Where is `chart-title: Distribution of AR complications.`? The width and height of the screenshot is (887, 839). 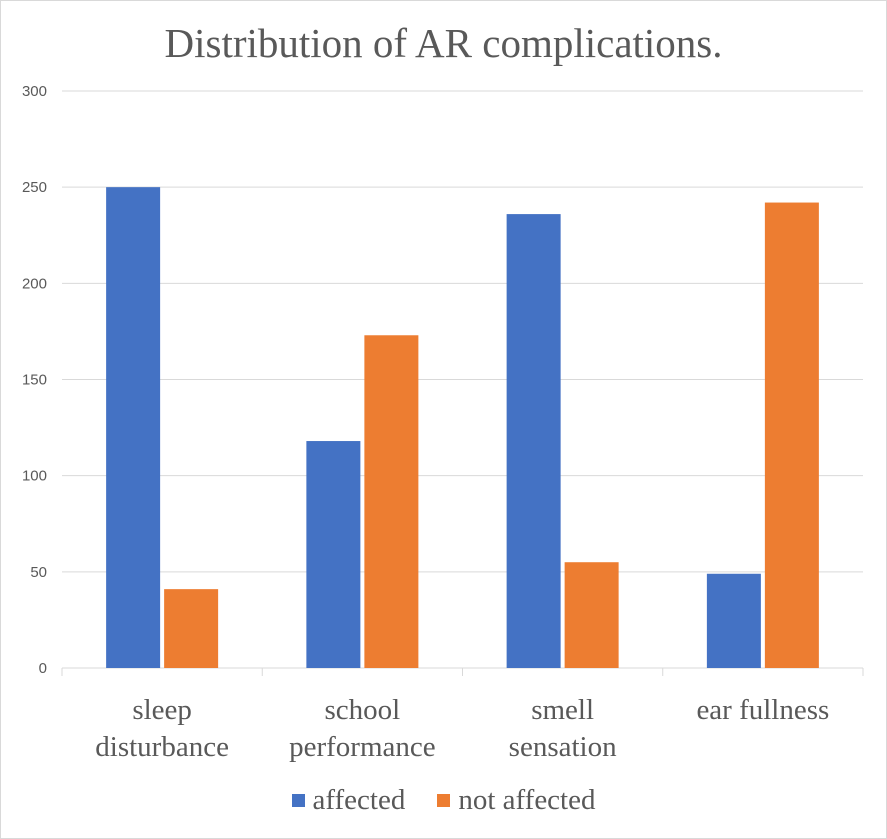 chart-title: Distribution of AR complications. is located at coordinates (443, 43).